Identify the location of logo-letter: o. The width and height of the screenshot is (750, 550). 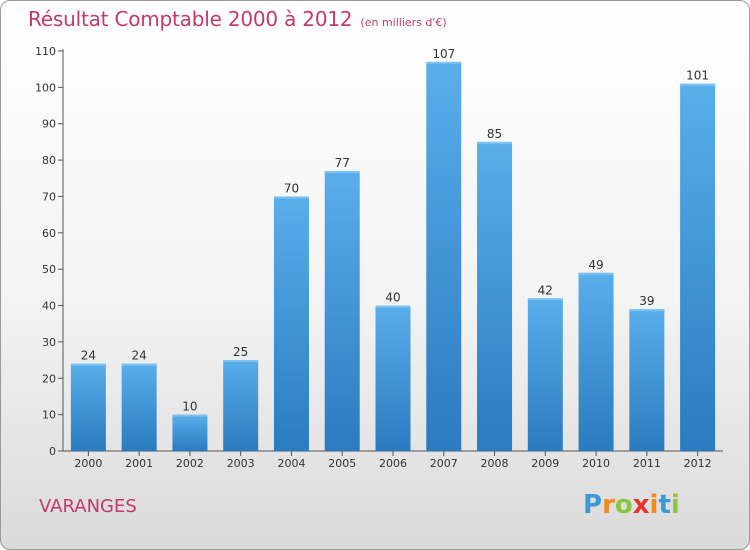
(623, 505).